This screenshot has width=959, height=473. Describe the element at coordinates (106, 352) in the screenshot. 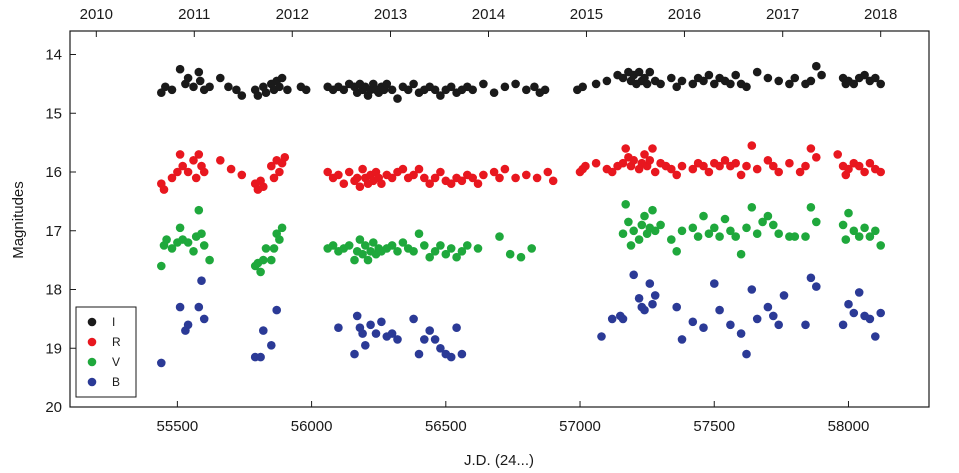

I see `legend-box` at that location.